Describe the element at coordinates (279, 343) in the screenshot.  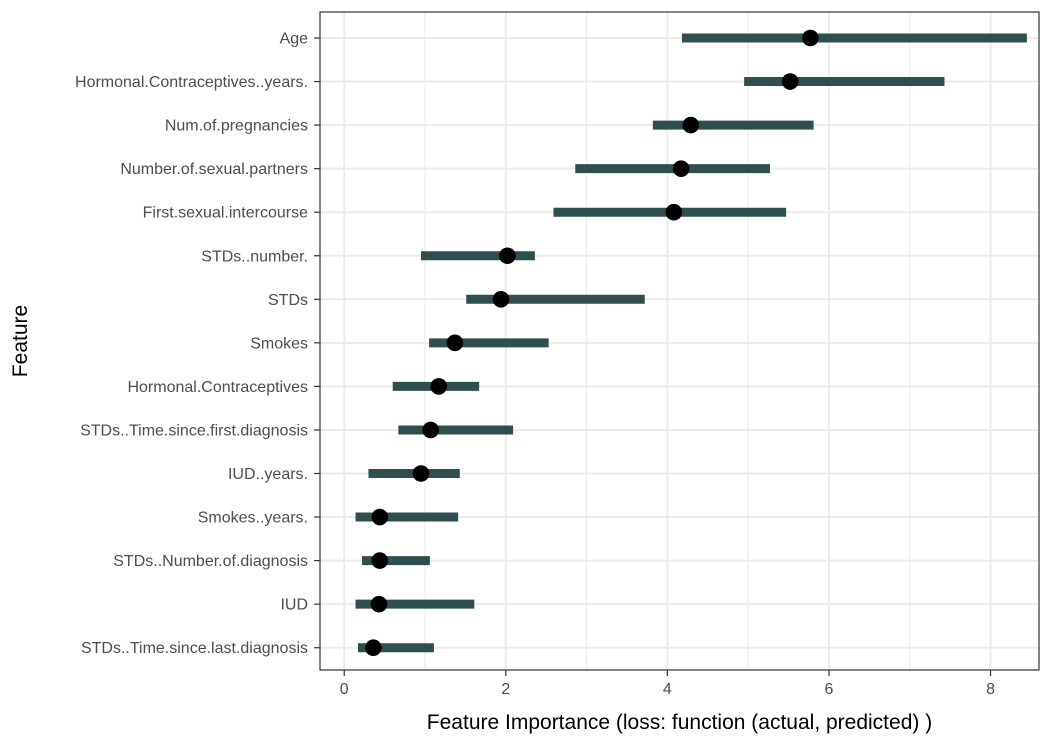
I see `y-tick-label: Smokes` at that location.